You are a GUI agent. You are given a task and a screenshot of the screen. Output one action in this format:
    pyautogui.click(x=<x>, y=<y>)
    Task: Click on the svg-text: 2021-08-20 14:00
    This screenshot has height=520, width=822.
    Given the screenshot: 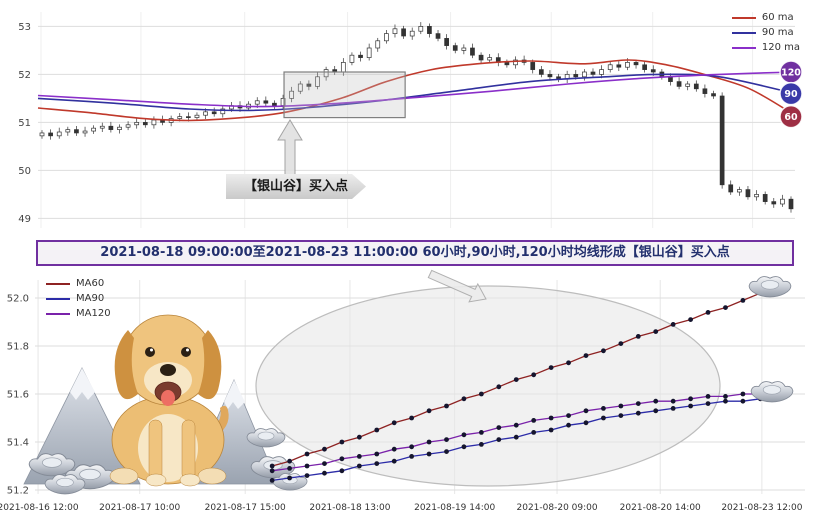 What is the action you would take?
    pyautogui.click(x=660, y=508)
    